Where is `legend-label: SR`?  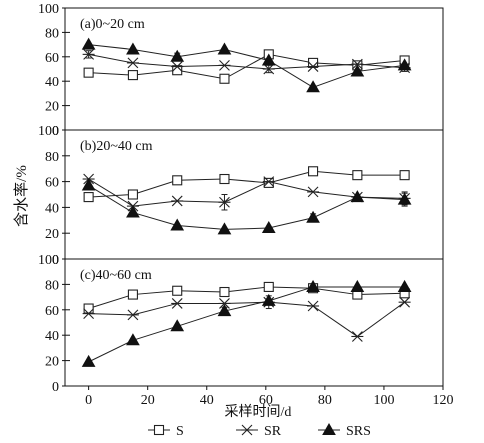
legend-label: SR is located at coordinates (273, 431).